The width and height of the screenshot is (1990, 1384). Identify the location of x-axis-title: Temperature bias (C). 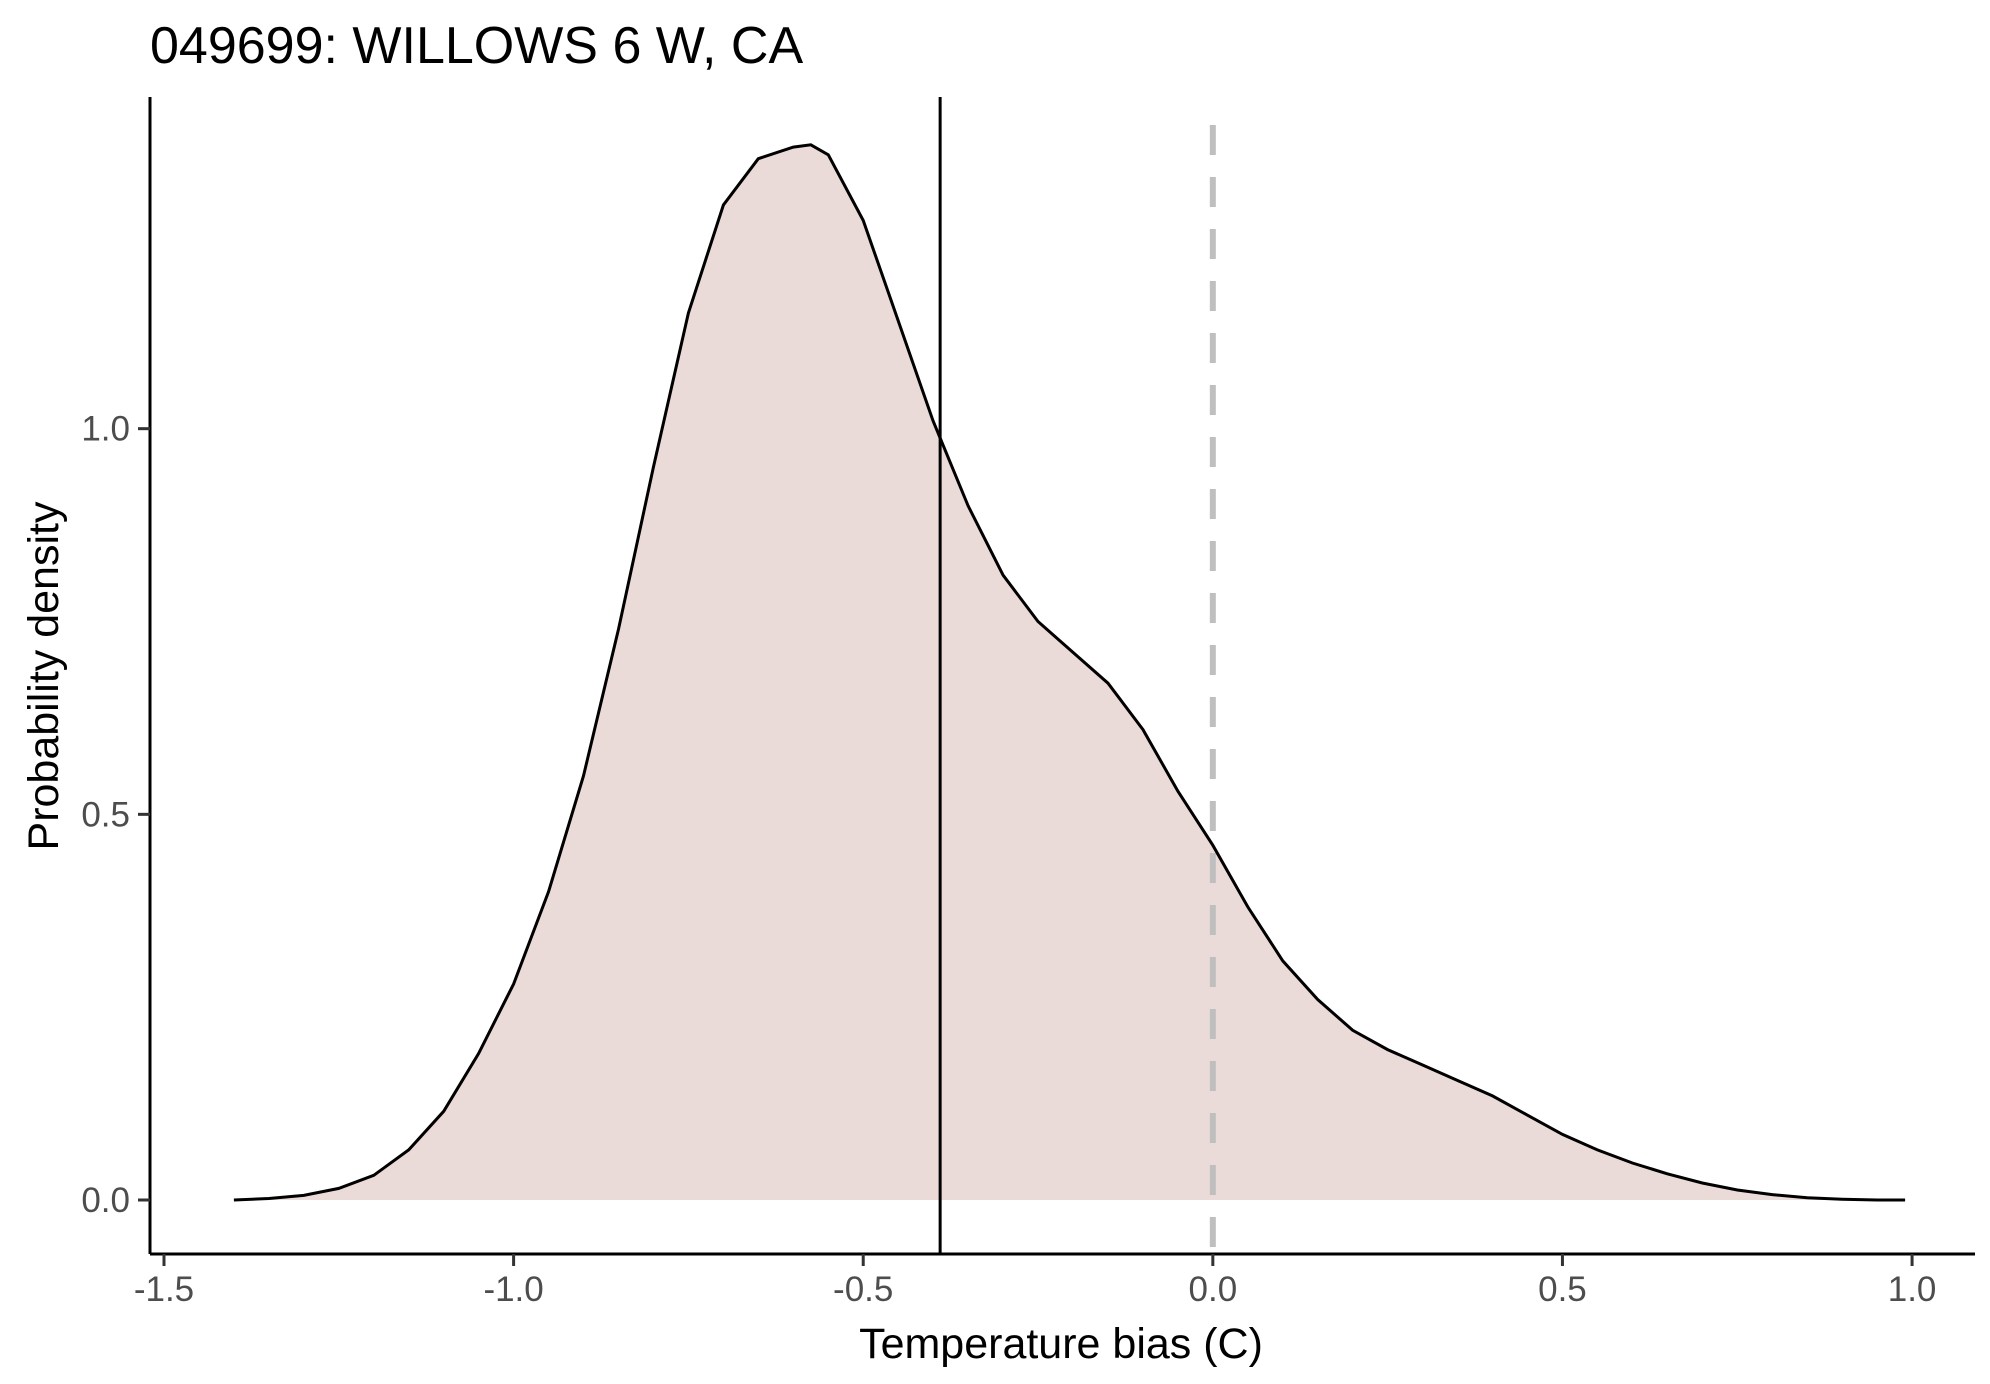
(1061, 1344).